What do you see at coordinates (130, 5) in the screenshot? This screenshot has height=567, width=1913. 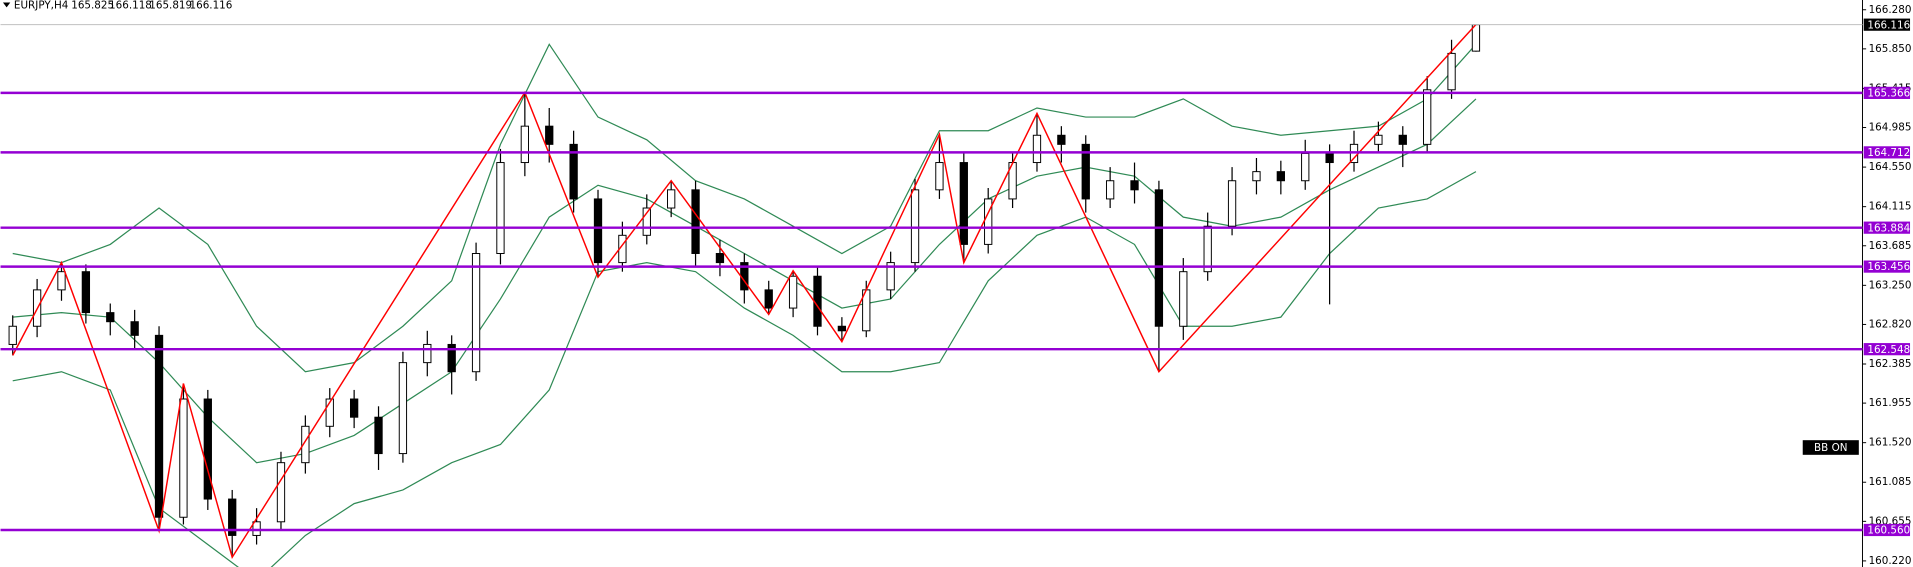 I see `header-high: 166.118` at bounding box center [130, 5].